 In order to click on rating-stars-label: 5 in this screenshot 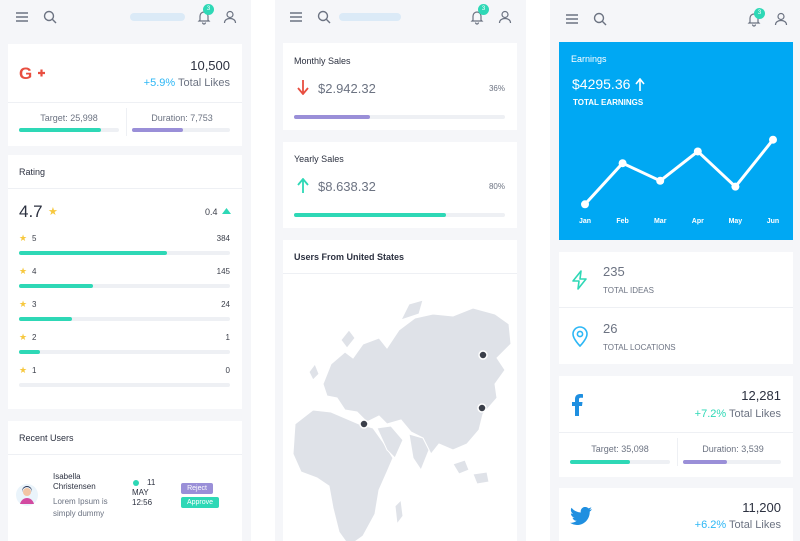, I will do `click(34, 238)`.